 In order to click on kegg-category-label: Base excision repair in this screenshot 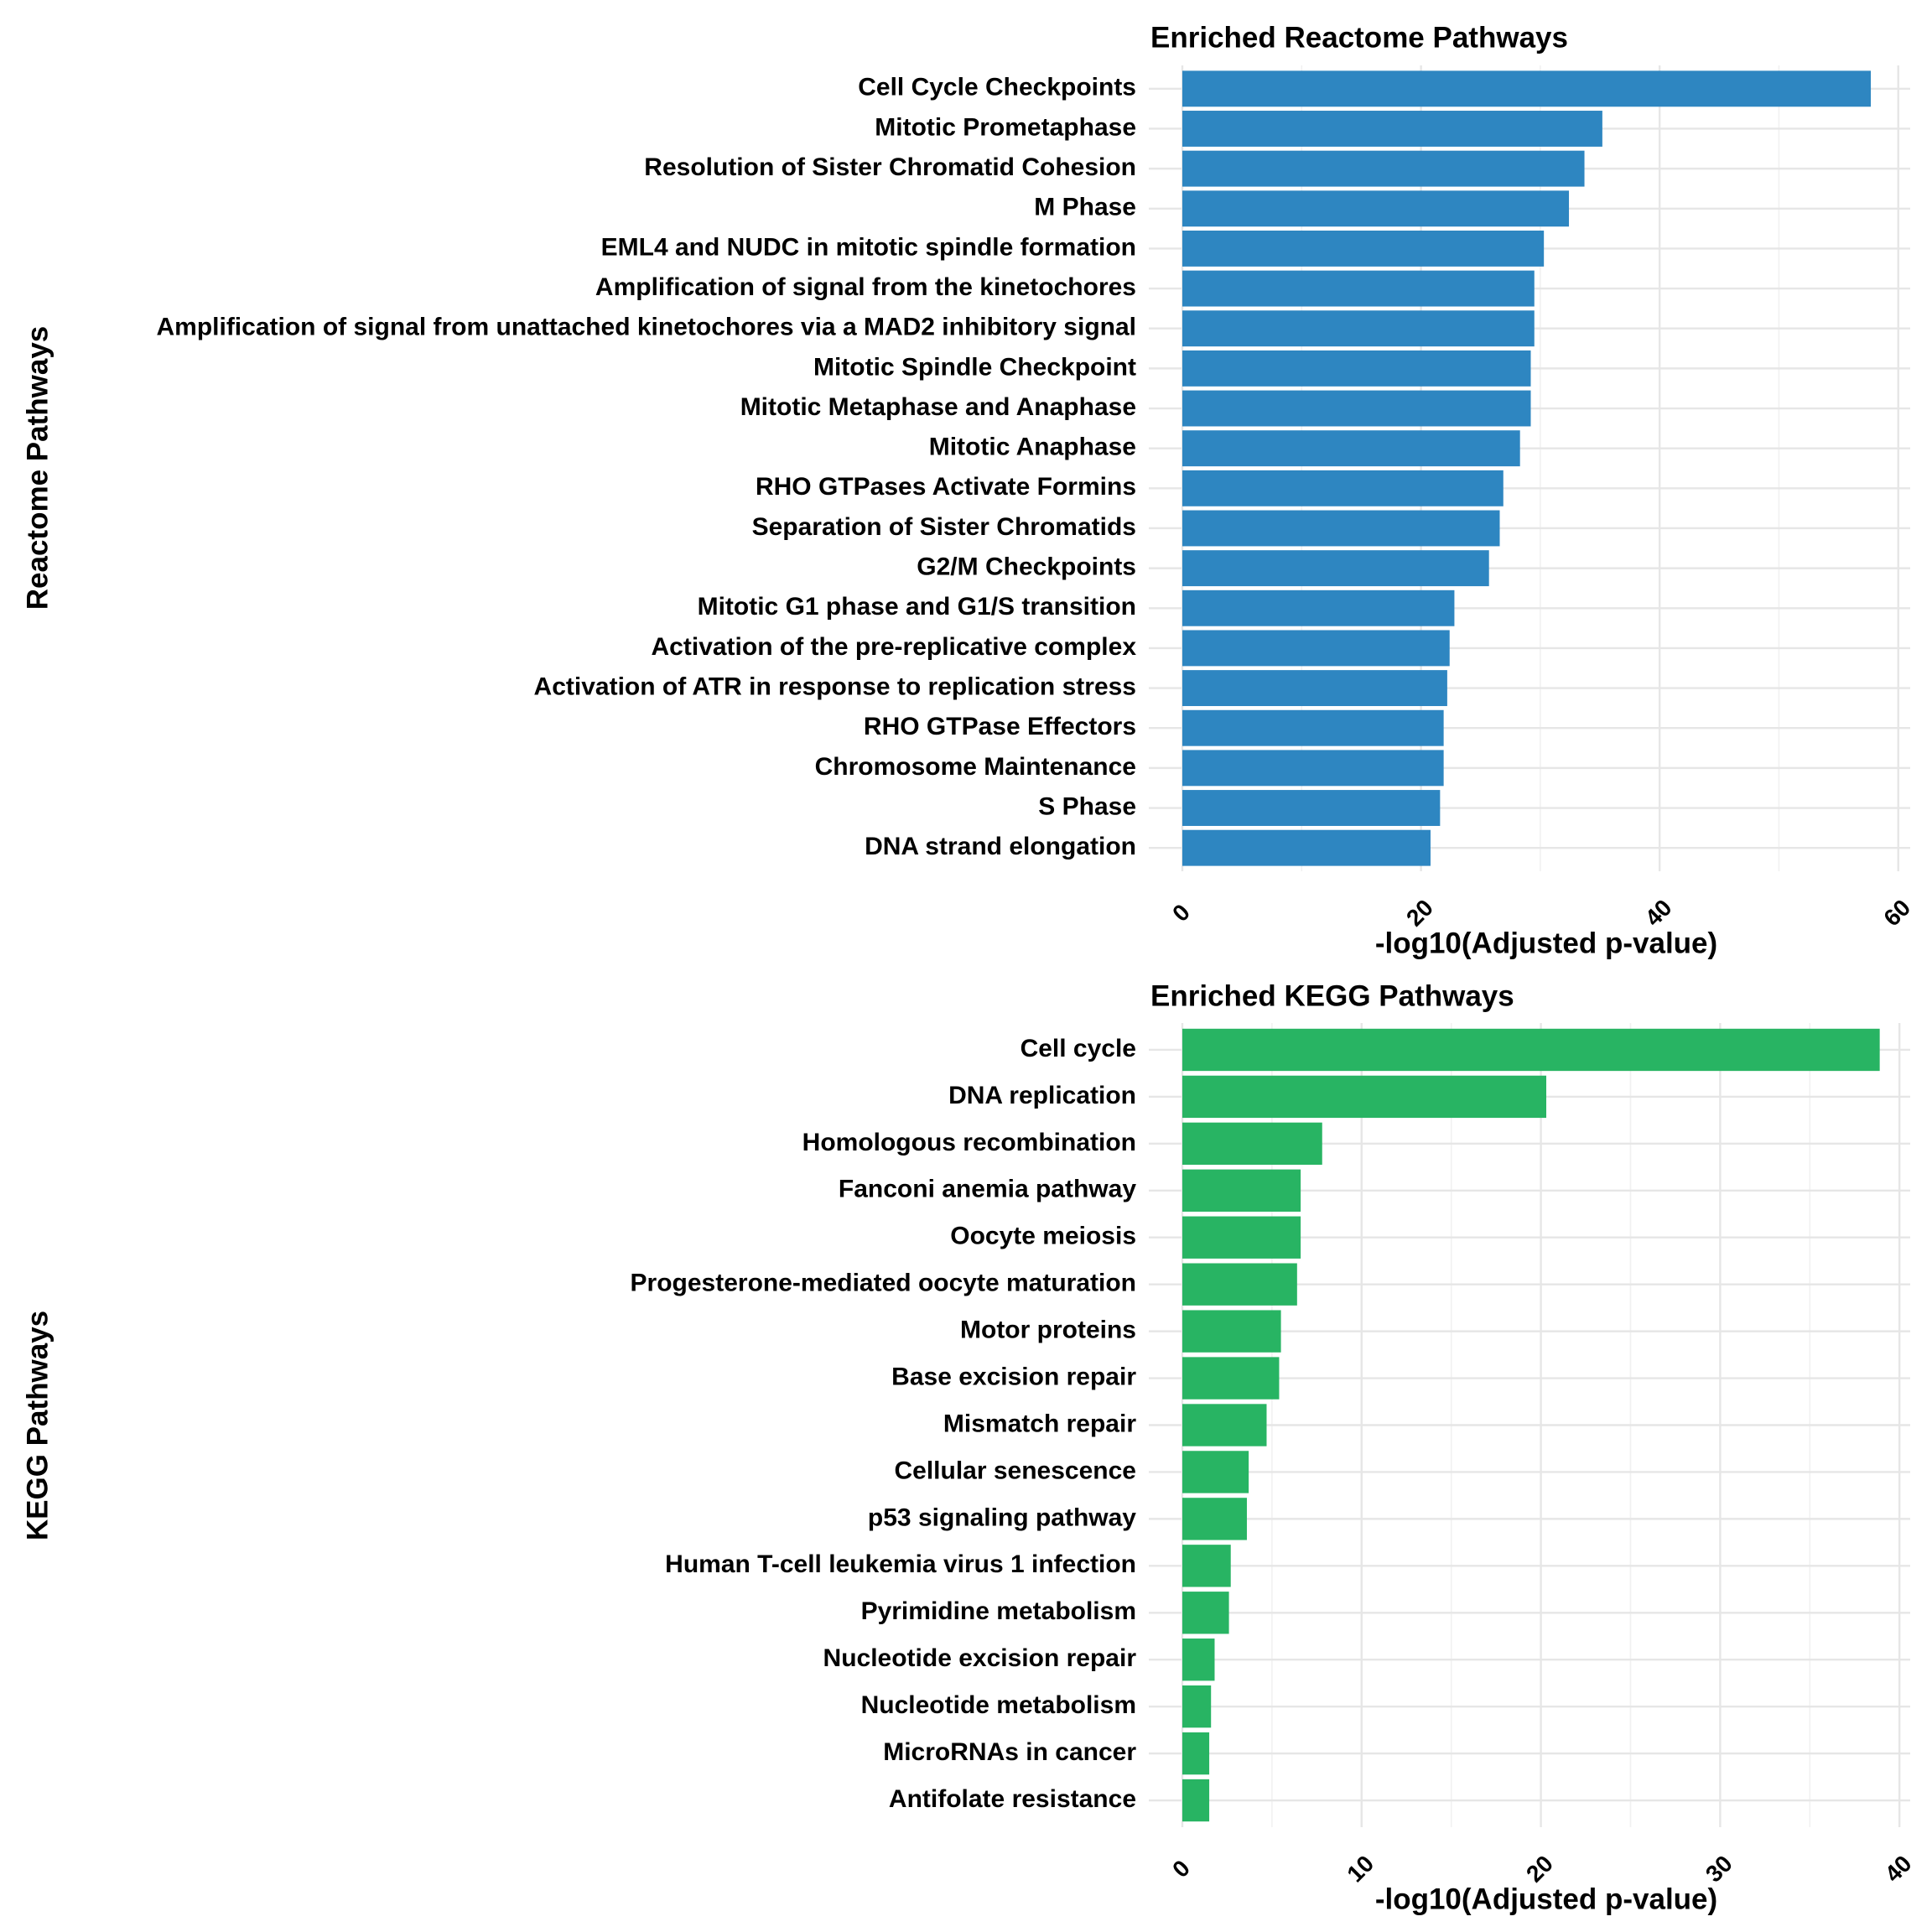, I will do `click(1013, 1376)`.